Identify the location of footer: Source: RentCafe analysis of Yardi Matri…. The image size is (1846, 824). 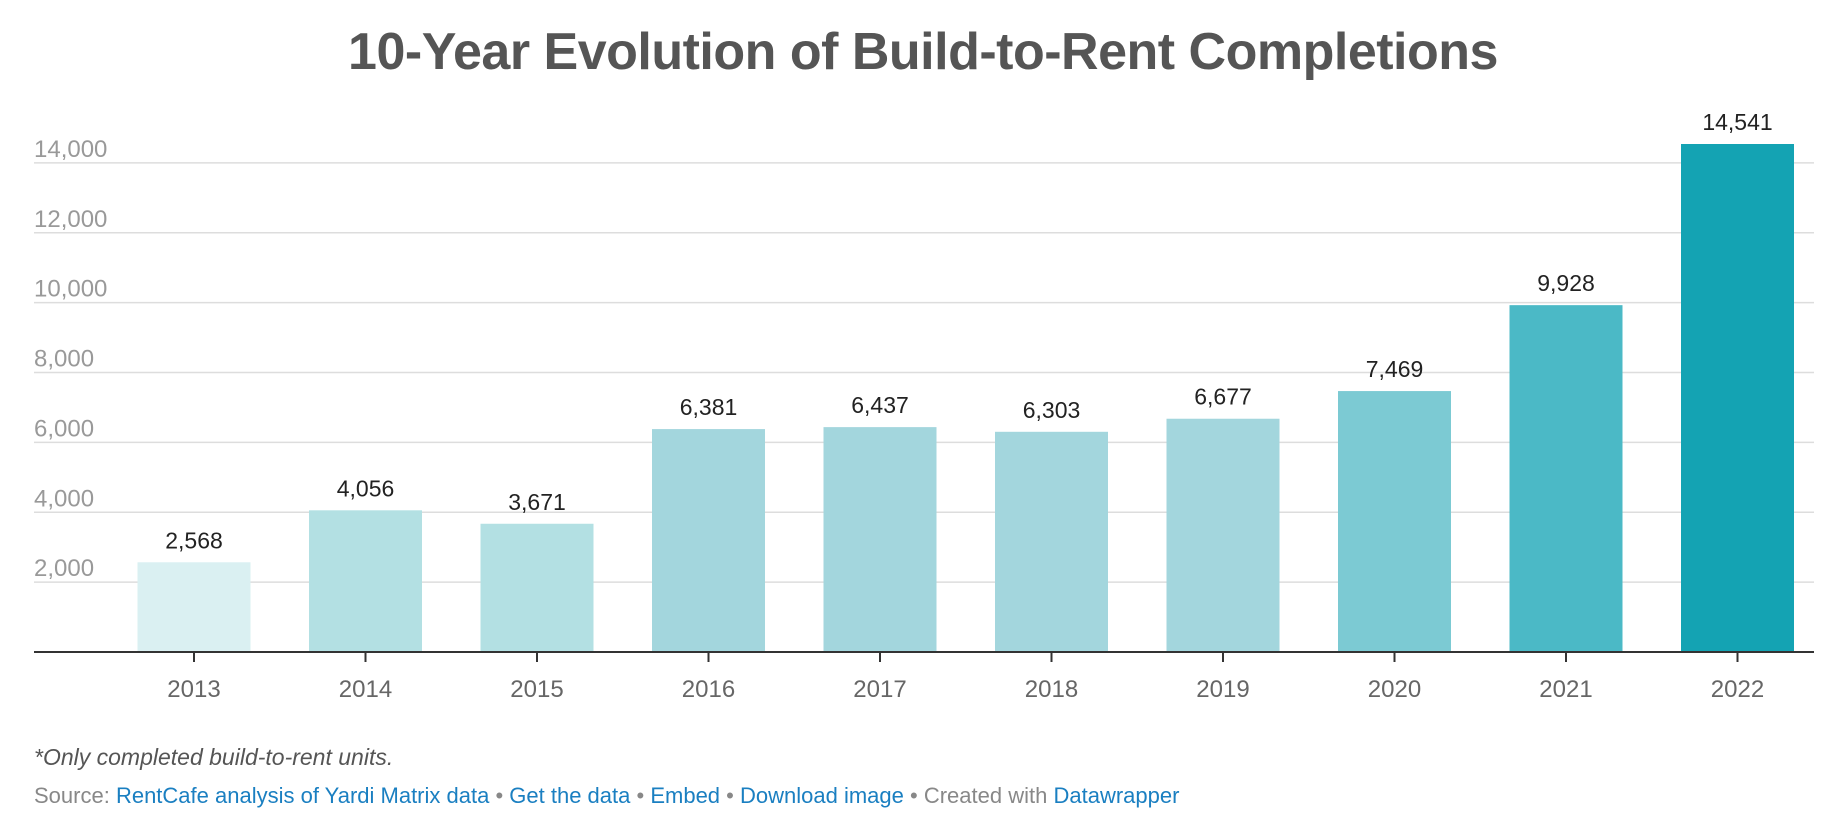
(606, 796).